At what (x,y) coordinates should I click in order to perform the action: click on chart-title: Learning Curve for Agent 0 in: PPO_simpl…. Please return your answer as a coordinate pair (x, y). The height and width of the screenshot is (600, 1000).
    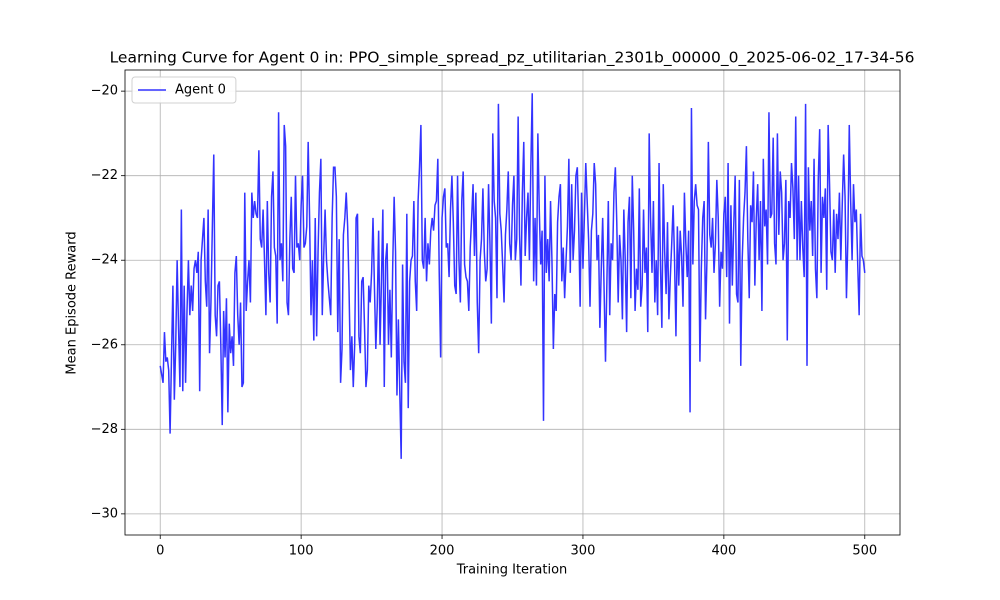
    Looking at the image, I should click on (512, 58).